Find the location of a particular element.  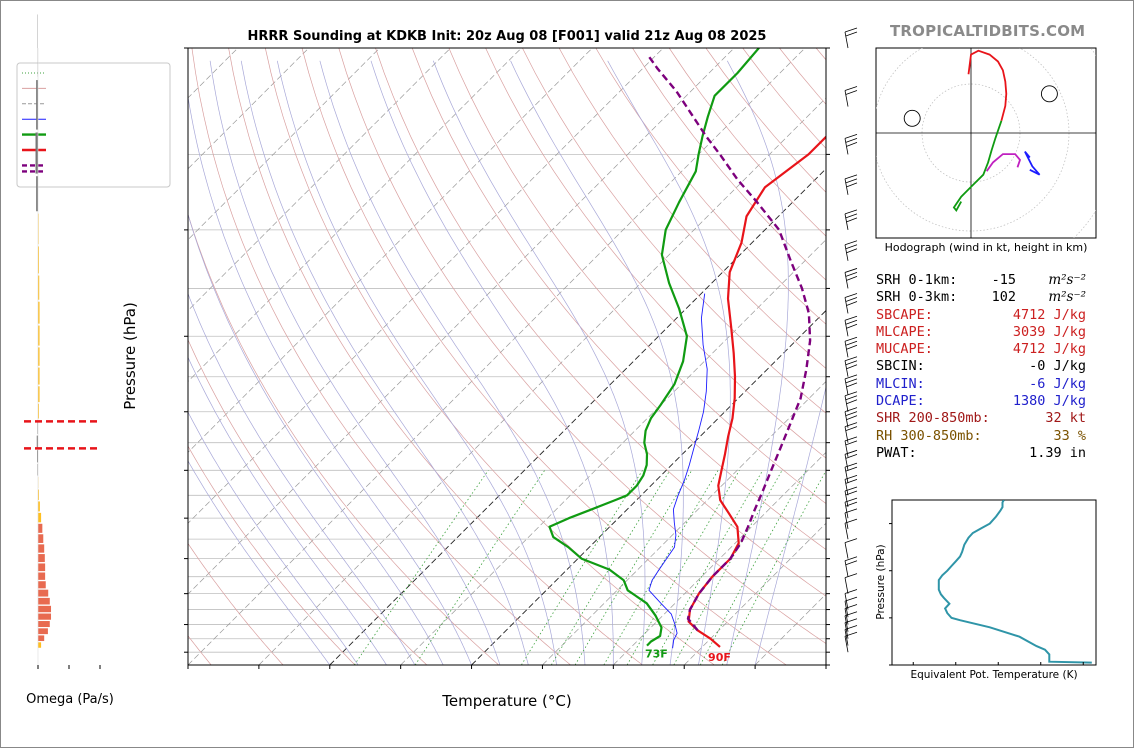

stat-value: -15 is located at coordinates (1003, 280).